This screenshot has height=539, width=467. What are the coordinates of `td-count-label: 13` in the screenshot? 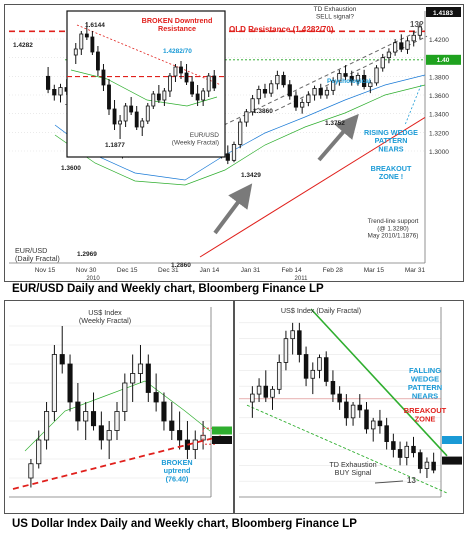 It's located at (411, 480).